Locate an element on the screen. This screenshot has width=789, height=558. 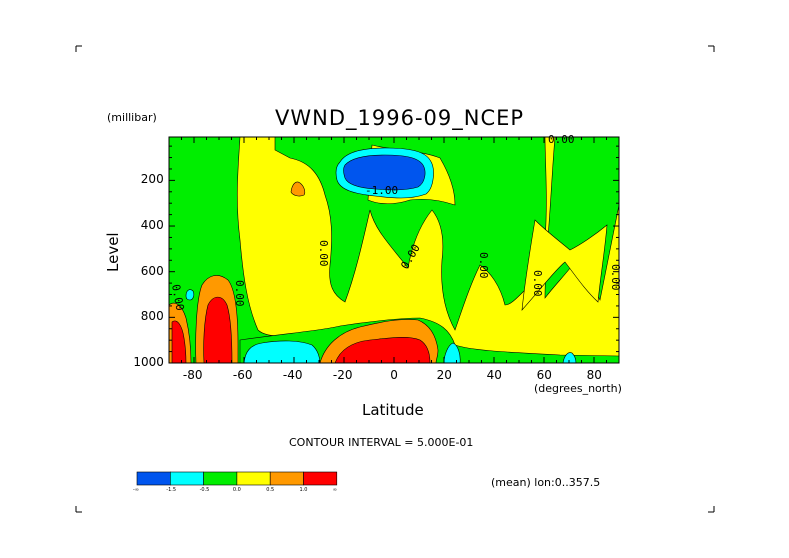
x-tick-label: 20 is located at coordinates (444, 375).